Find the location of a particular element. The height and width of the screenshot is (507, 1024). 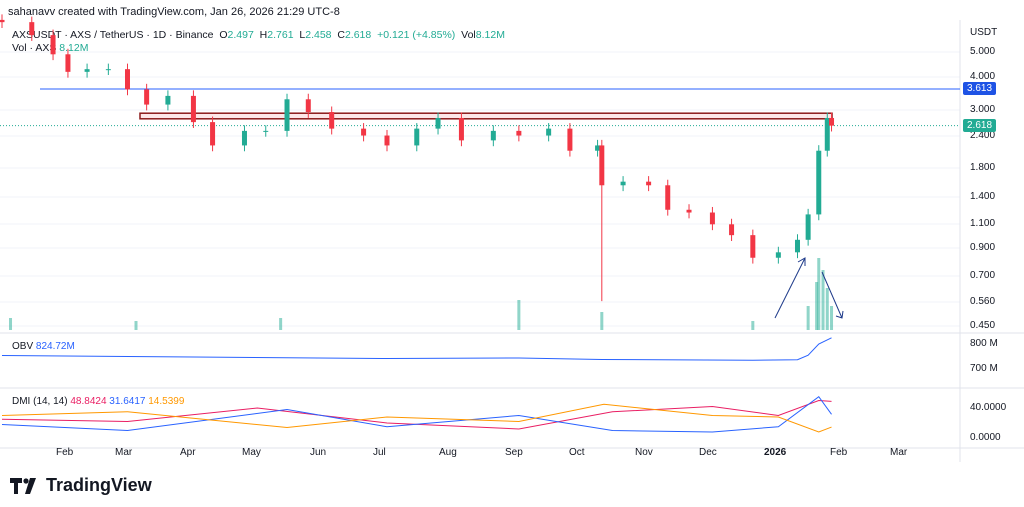

time-tick-label: Sep is located at coordinates (514, 452).